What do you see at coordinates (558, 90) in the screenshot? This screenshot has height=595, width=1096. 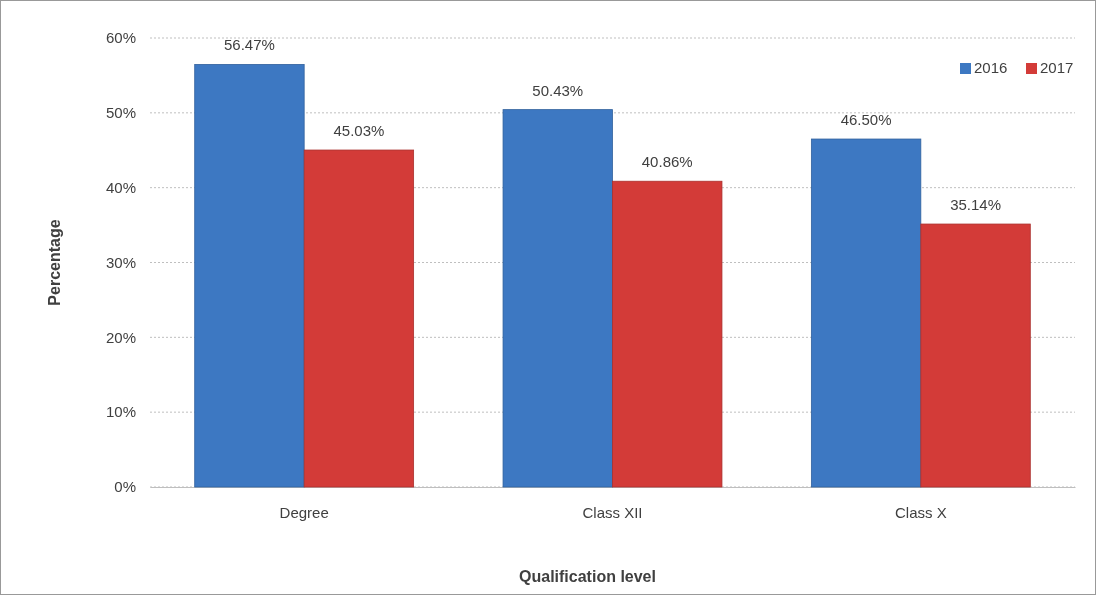 I see `data-label: 50.43%` at bounding box center [558, 90].